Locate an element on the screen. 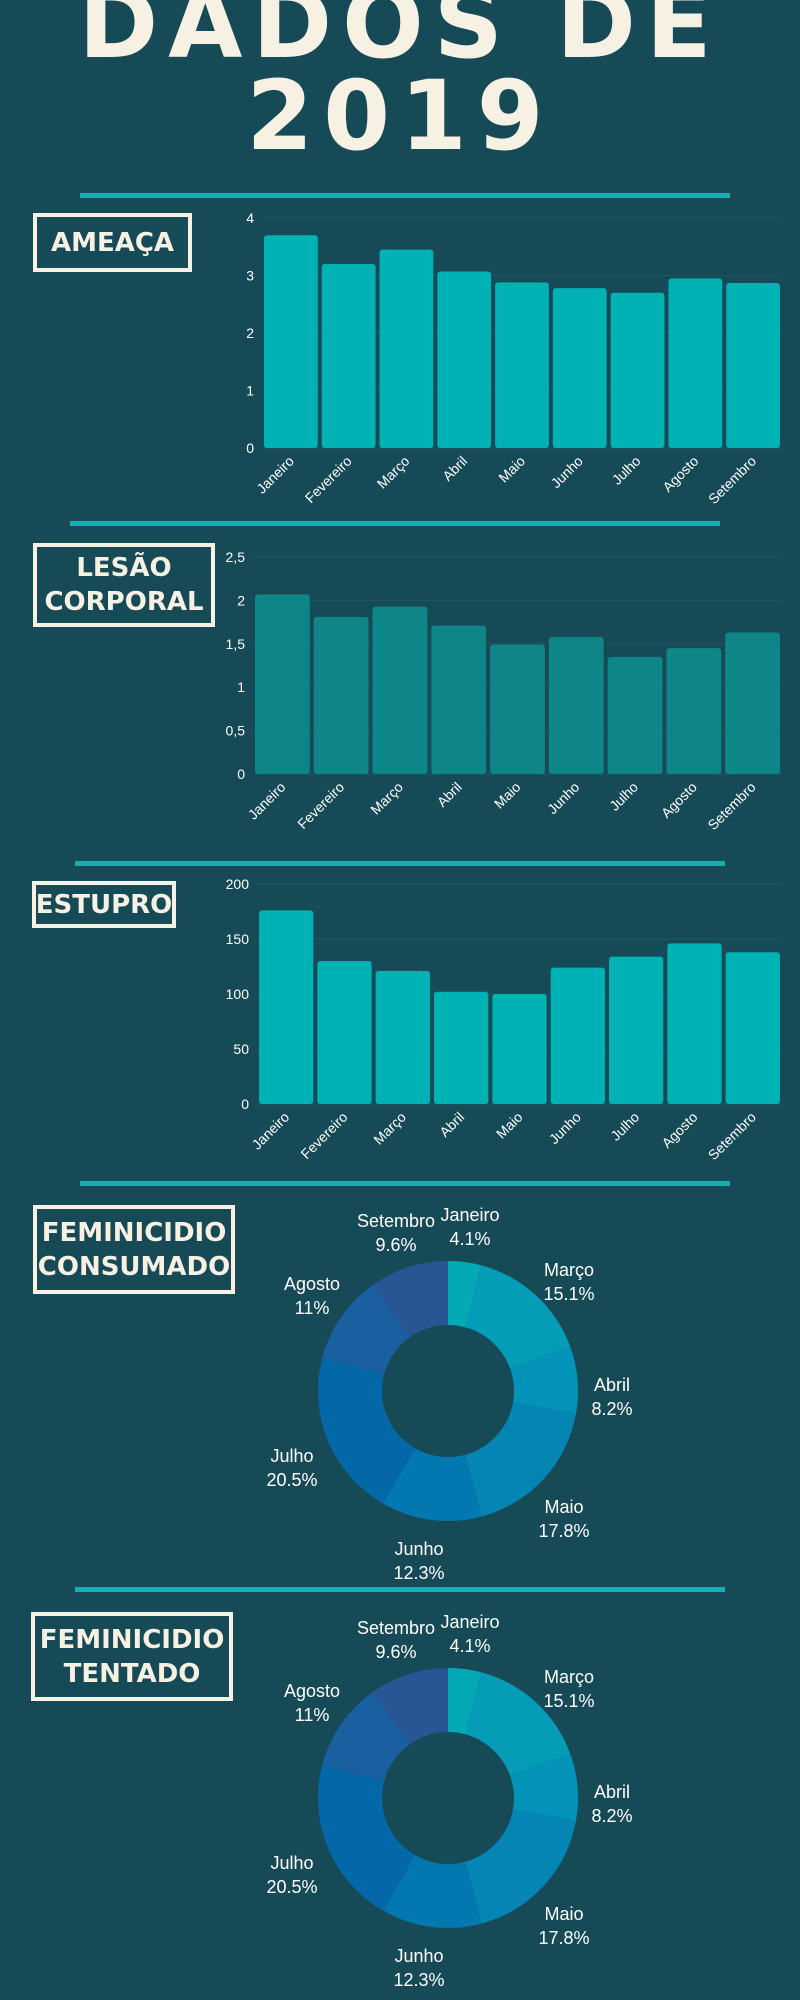  lesao-xtick-label: Junho is located at coordinates (563, 798).